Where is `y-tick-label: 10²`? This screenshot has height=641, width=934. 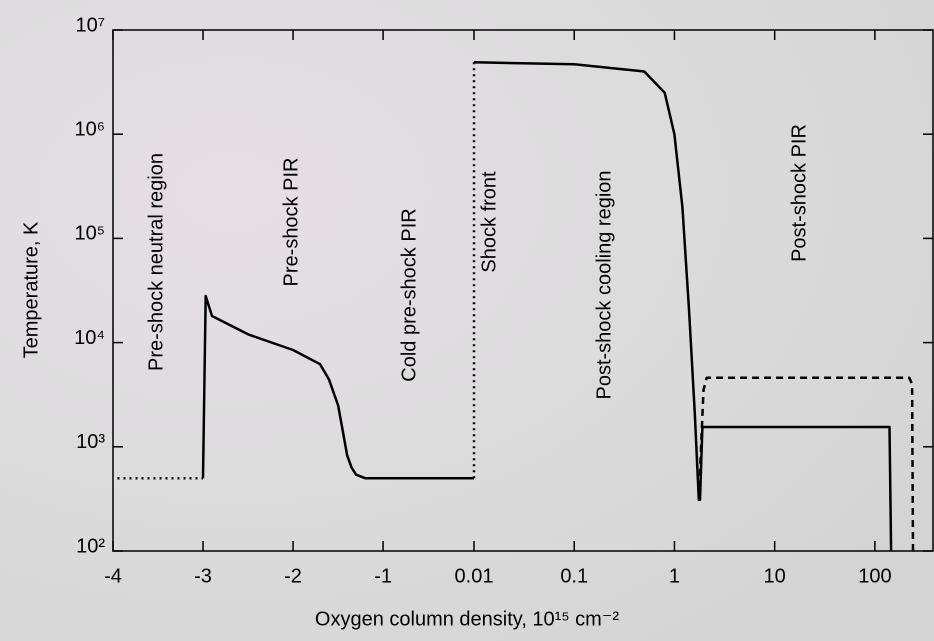 y-tick-label: 10² is located at coordinates (90, 546).